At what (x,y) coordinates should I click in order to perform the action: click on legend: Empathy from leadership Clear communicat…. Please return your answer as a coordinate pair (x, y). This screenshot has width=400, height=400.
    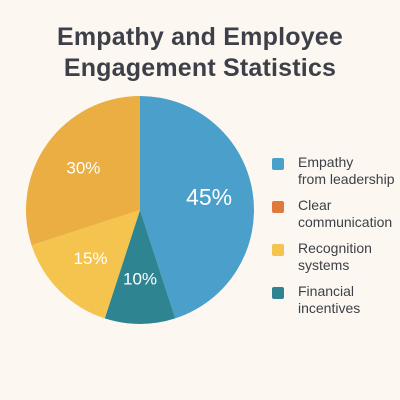
    Looking at the image, I should click on (333, 240).